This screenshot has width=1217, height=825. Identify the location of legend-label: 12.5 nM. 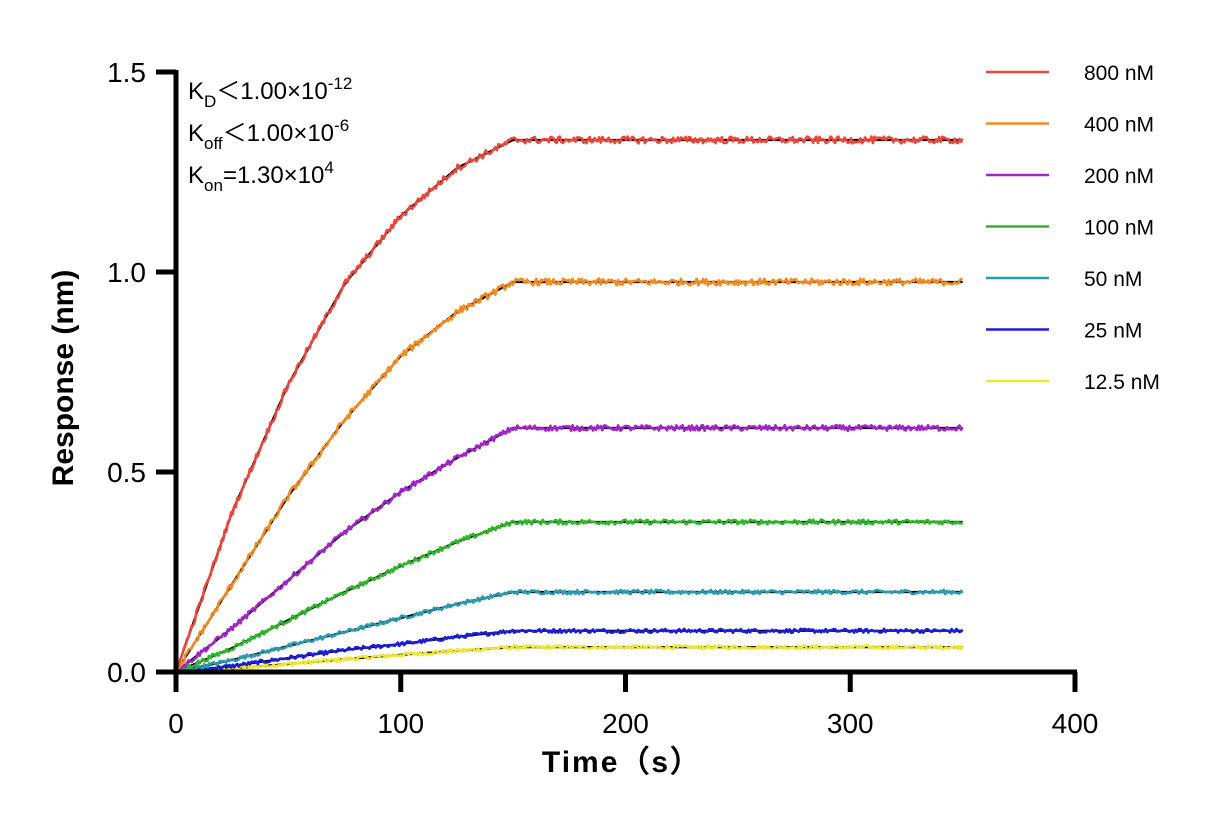
(1122, 382).